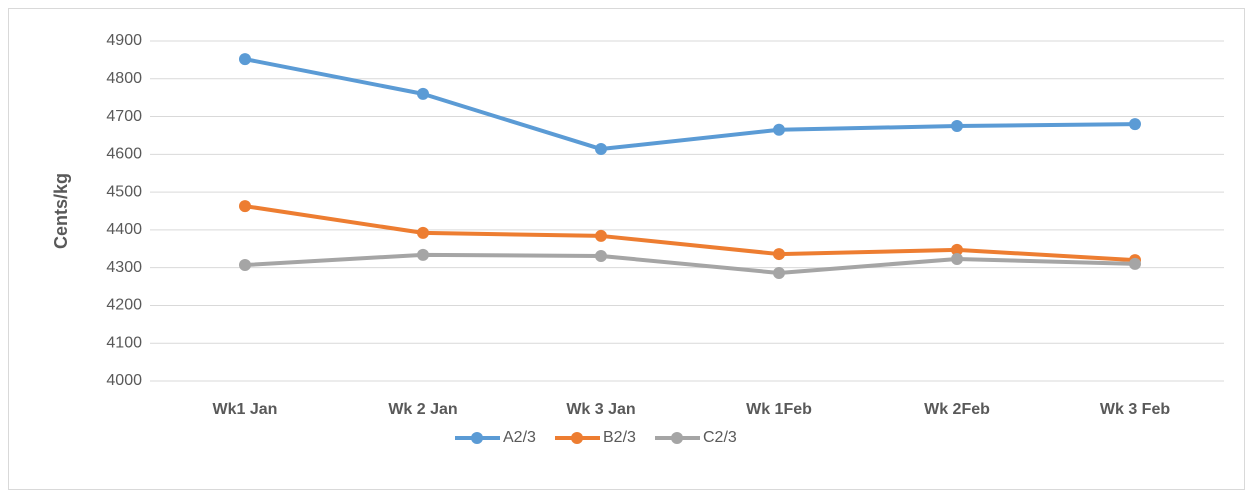 This screenshot has height=496, width=1253. What do you see at coordinates (124, 191) in the screenshot?
I see `y-tick-label: 4500` at bounding box center [124, 191].